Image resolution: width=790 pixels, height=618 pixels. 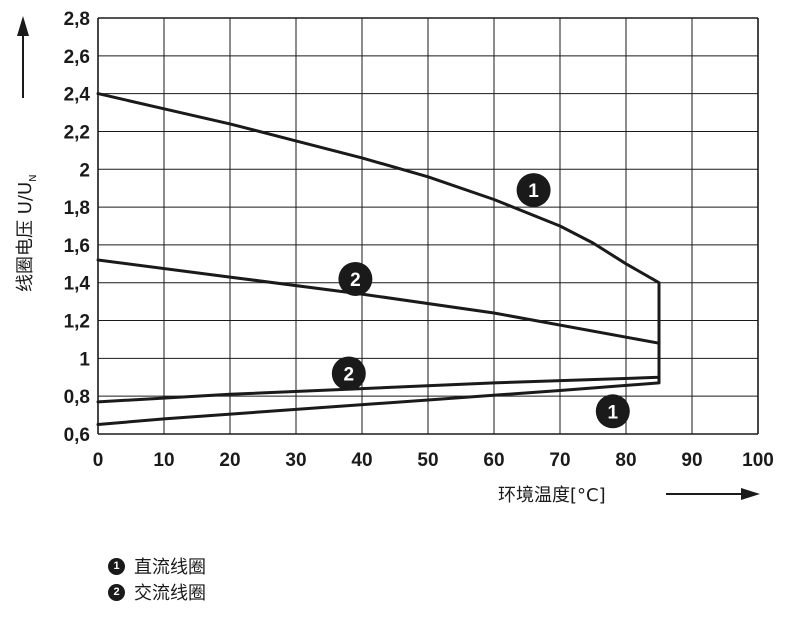 I want to click on legend-item-dc: 1 直流线圈, so click(x=157, y=566).